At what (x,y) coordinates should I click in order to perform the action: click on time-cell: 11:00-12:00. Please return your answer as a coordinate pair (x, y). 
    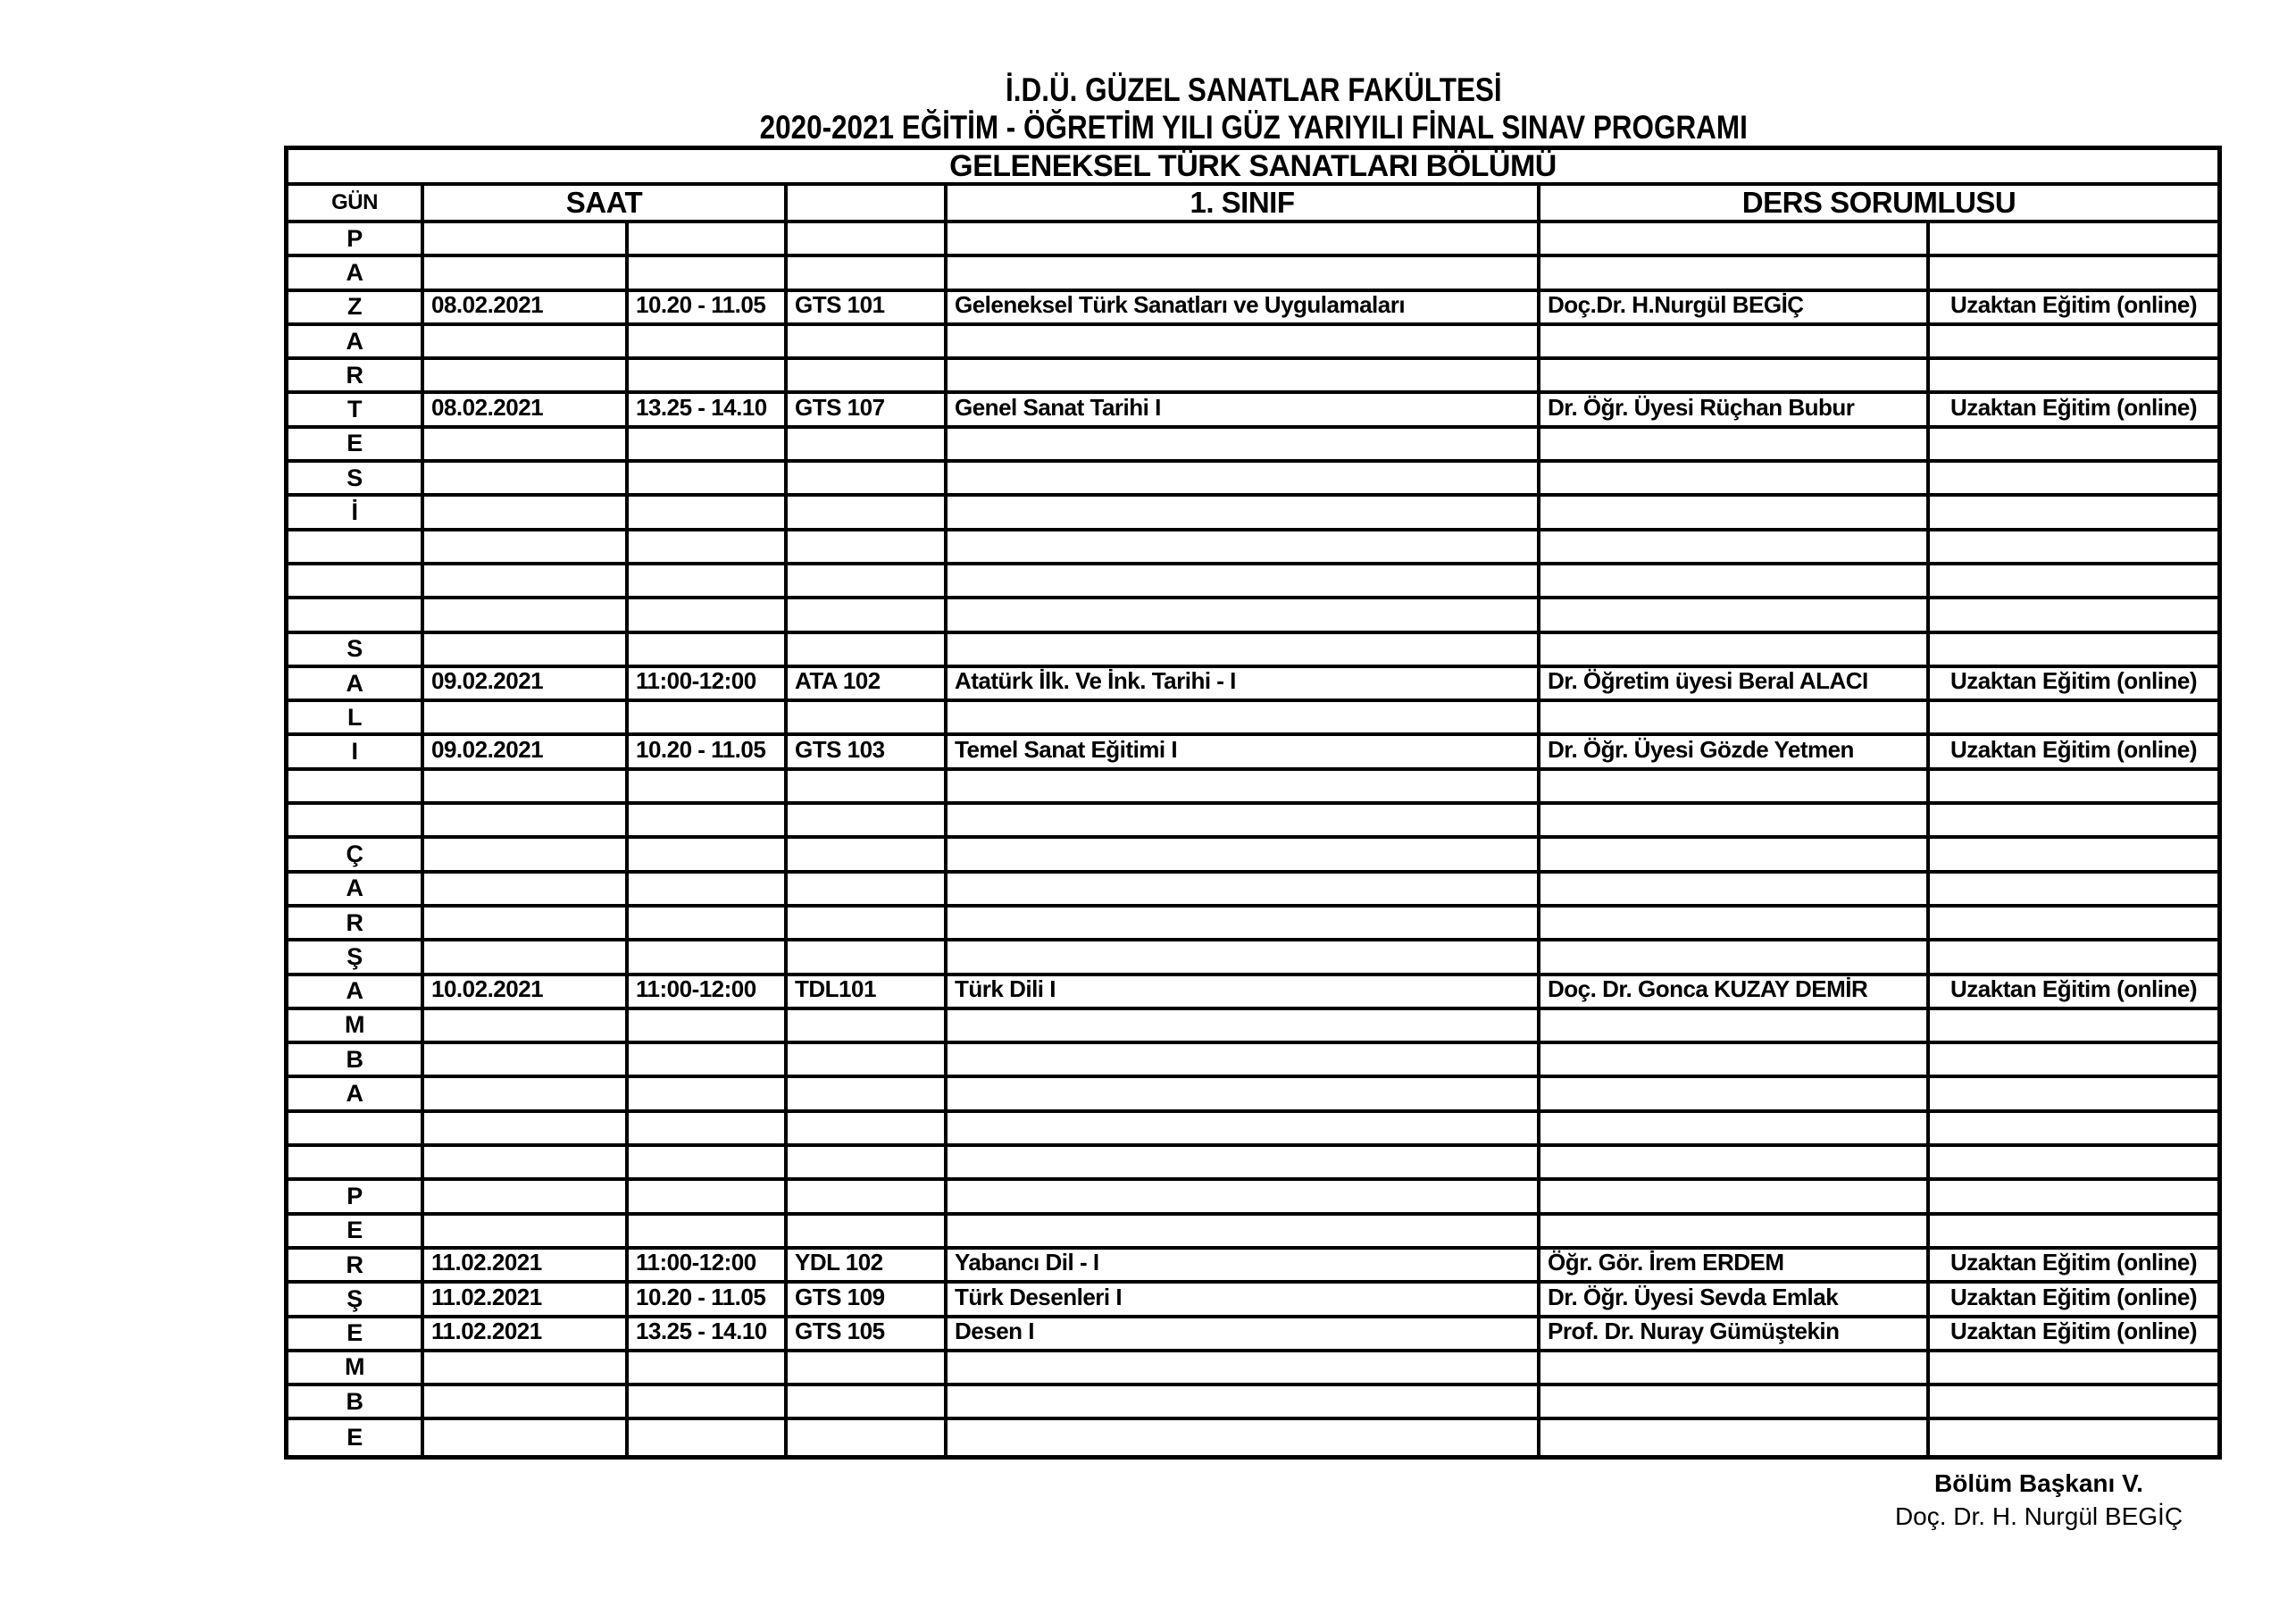
    Looking at the image, I should click on (708, 1266).